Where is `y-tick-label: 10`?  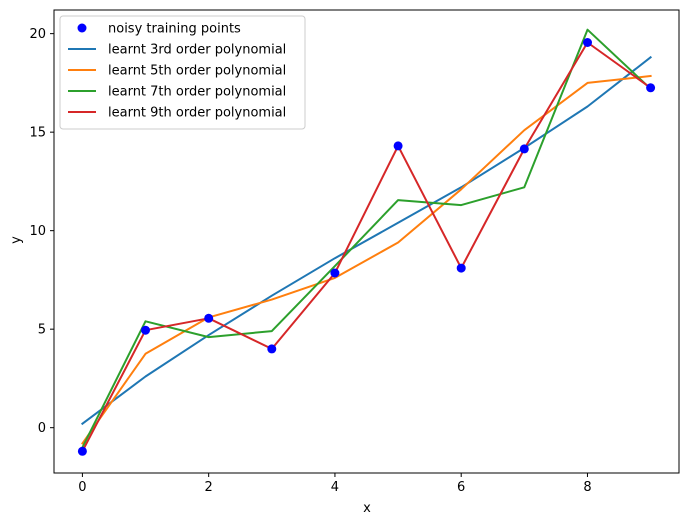
y-tick-label: 10 is located at coordinates (37, 231).